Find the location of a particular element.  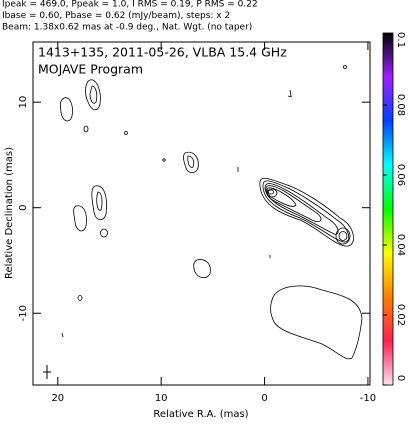

y-axis-label: Relative Declination (mas) is located at coordinates (9, 213).